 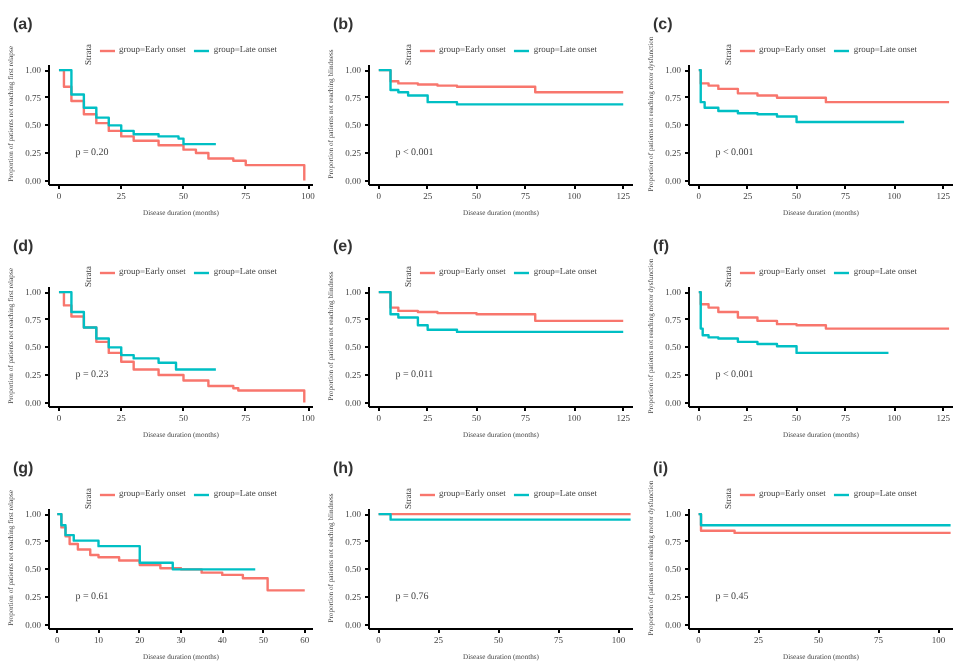 What do you see at coordinates (24, 246) in the screenshot?
I see `chart-title: (d)` at bounding box center [24, 246].